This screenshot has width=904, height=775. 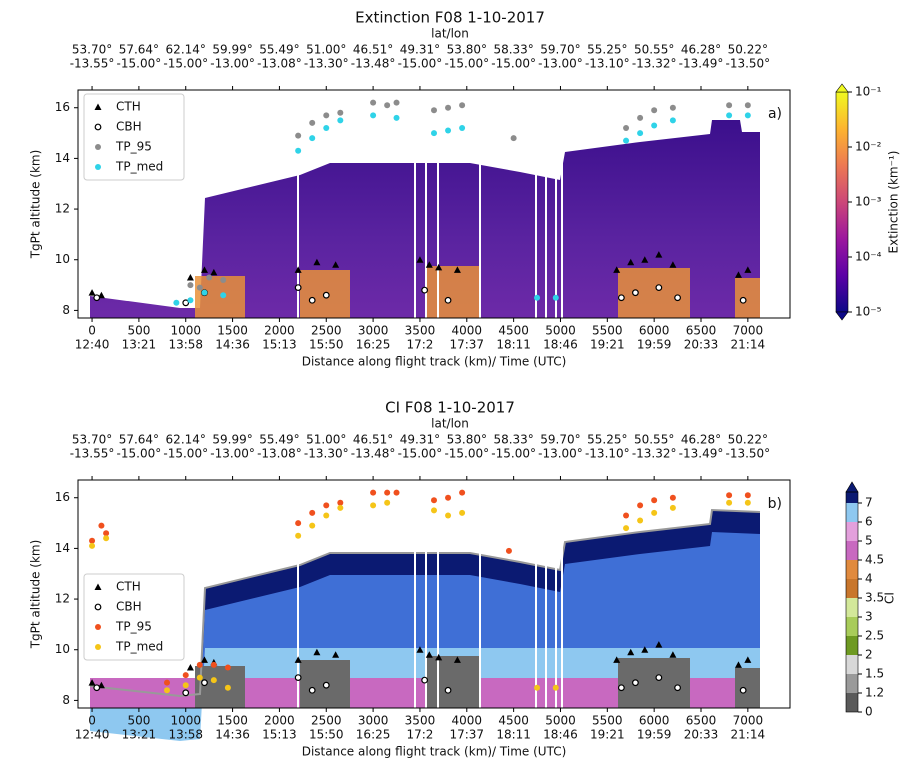 What do you see at coordinates (326, 721) in the screenshot?
I see `x-tick-label: 2500` at bounding box center [326, 721].